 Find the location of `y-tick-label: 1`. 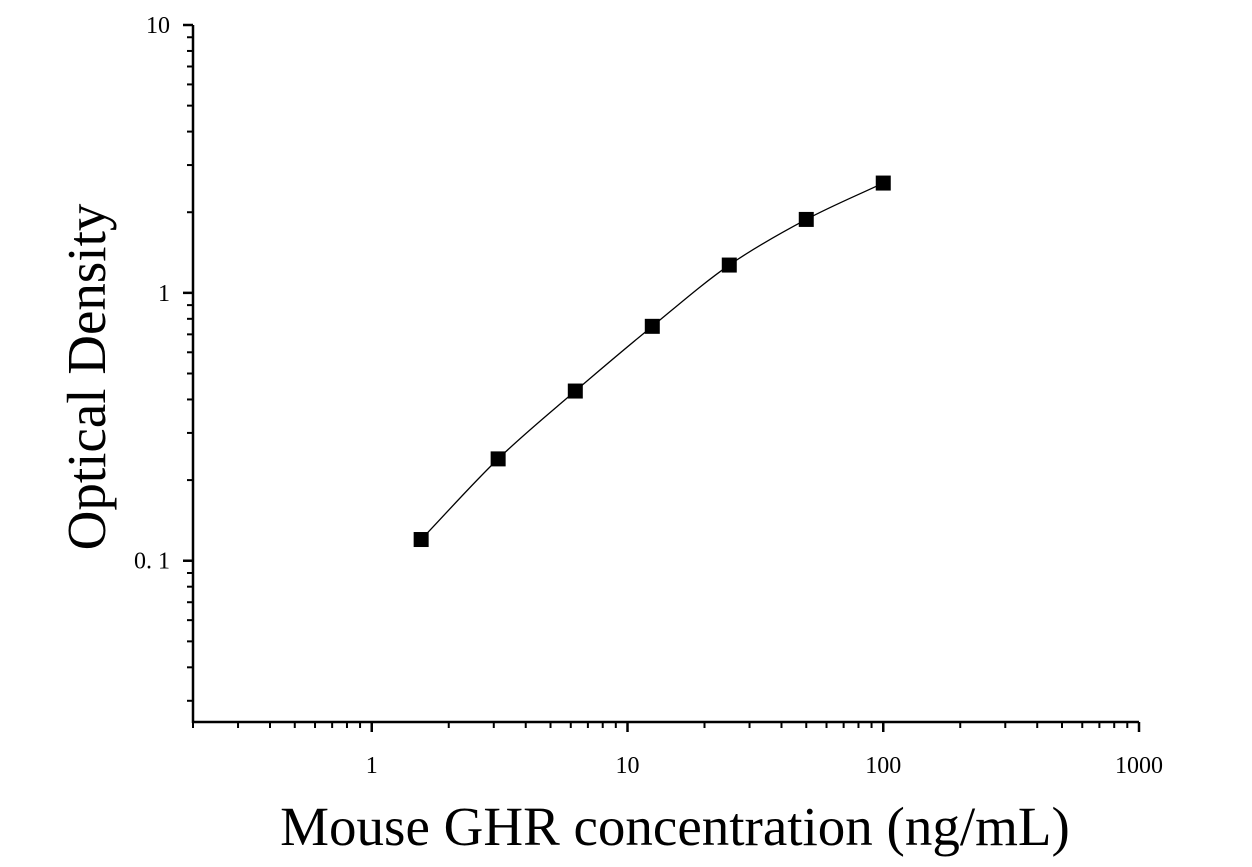

y-tick-label: 1 is located at coordinates (164, 294).